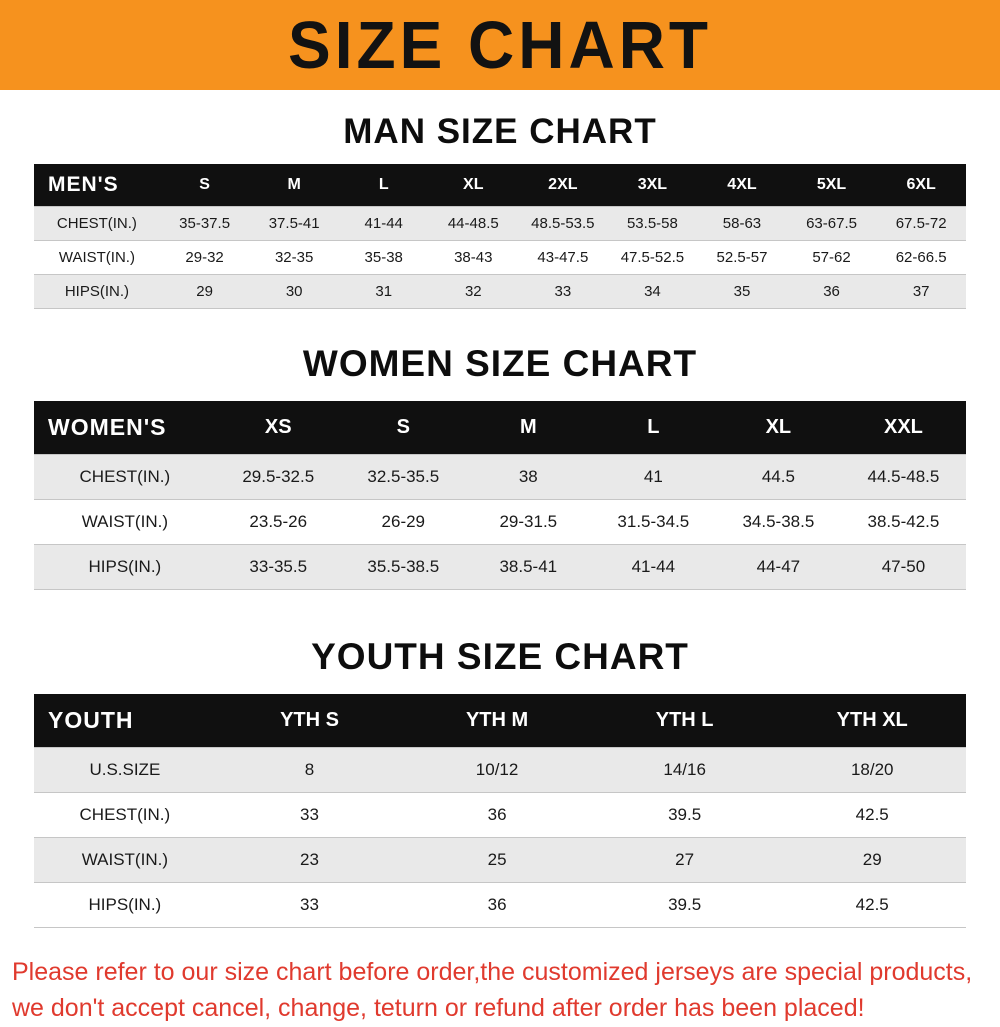 The height and width of the screenshot is (1027, 1000). I want to click on size-value-cell: 34.5-38.5, so click(778, 522).